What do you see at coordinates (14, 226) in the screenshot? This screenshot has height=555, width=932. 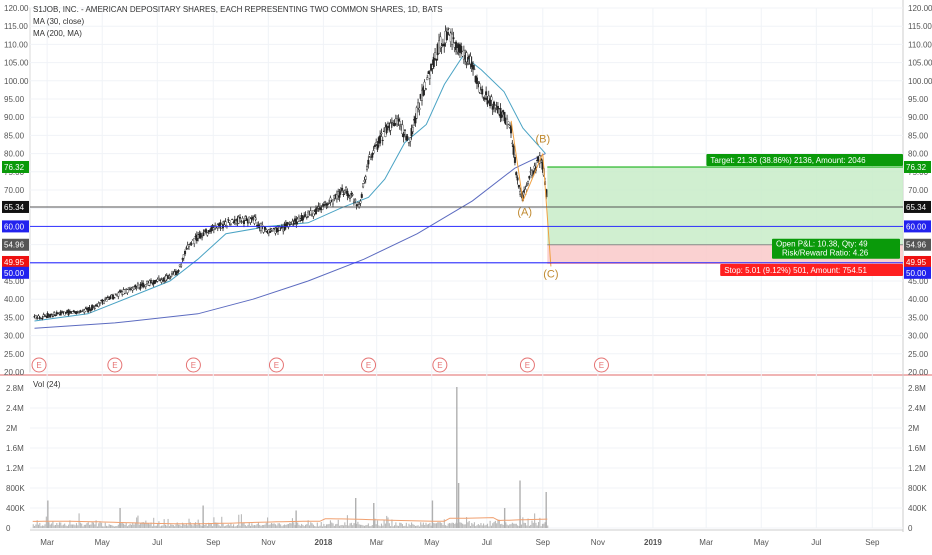 I see `price-tag-left: 60.00` at bounding box center [14, 226].